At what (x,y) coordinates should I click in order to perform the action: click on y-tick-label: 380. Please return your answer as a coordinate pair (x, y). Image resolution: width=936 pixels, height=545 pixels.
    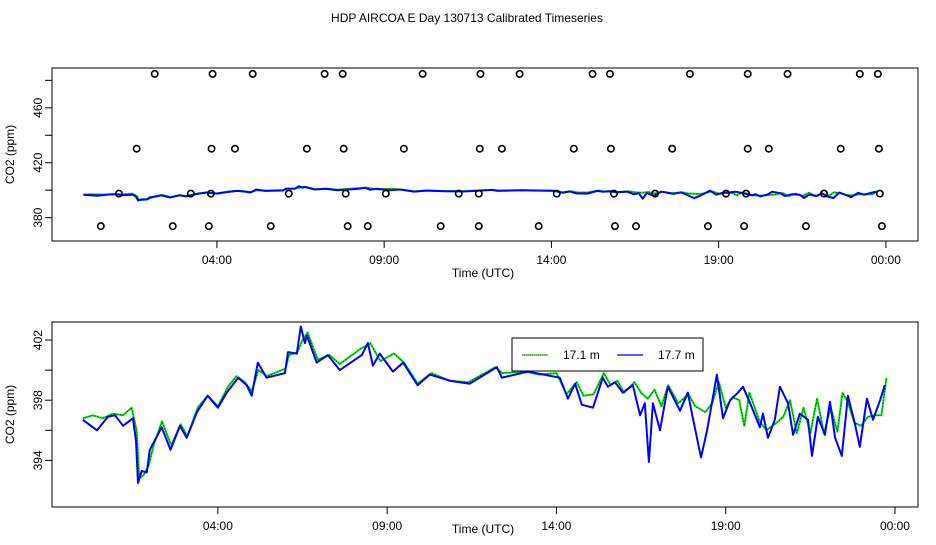
    Looking at the image, I should click on (38, 217).